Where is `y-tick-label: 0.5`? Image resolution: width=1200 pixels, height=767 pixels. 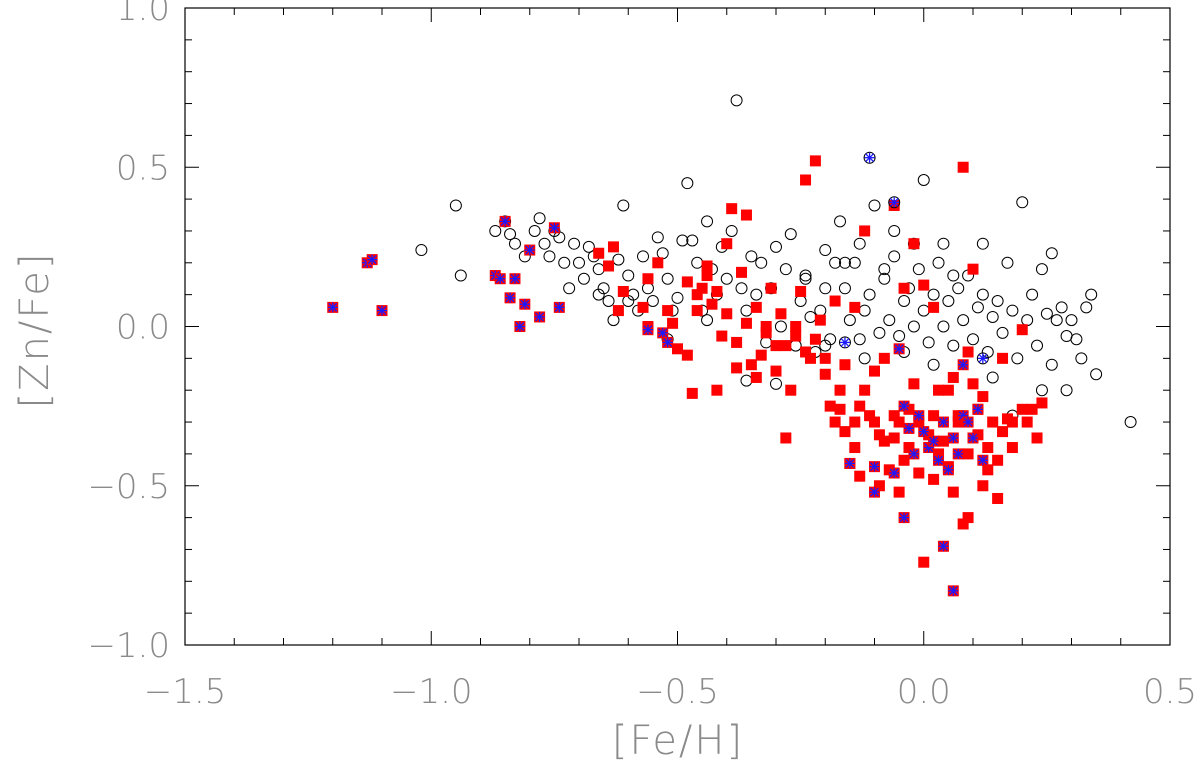
y-tick-label: 0.5 is located at coordinates (143, 168).